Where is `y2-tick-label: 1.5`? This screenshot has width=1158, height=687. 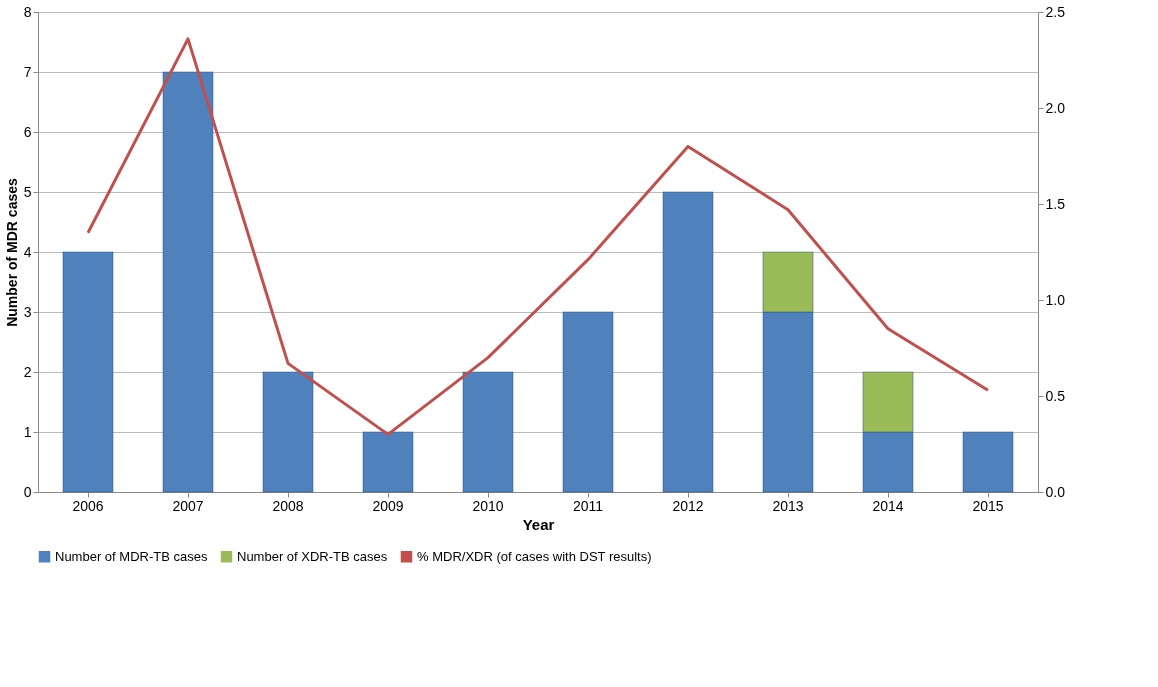
y2-tick-label: 1.5 is located at coordinates (1055, 203).